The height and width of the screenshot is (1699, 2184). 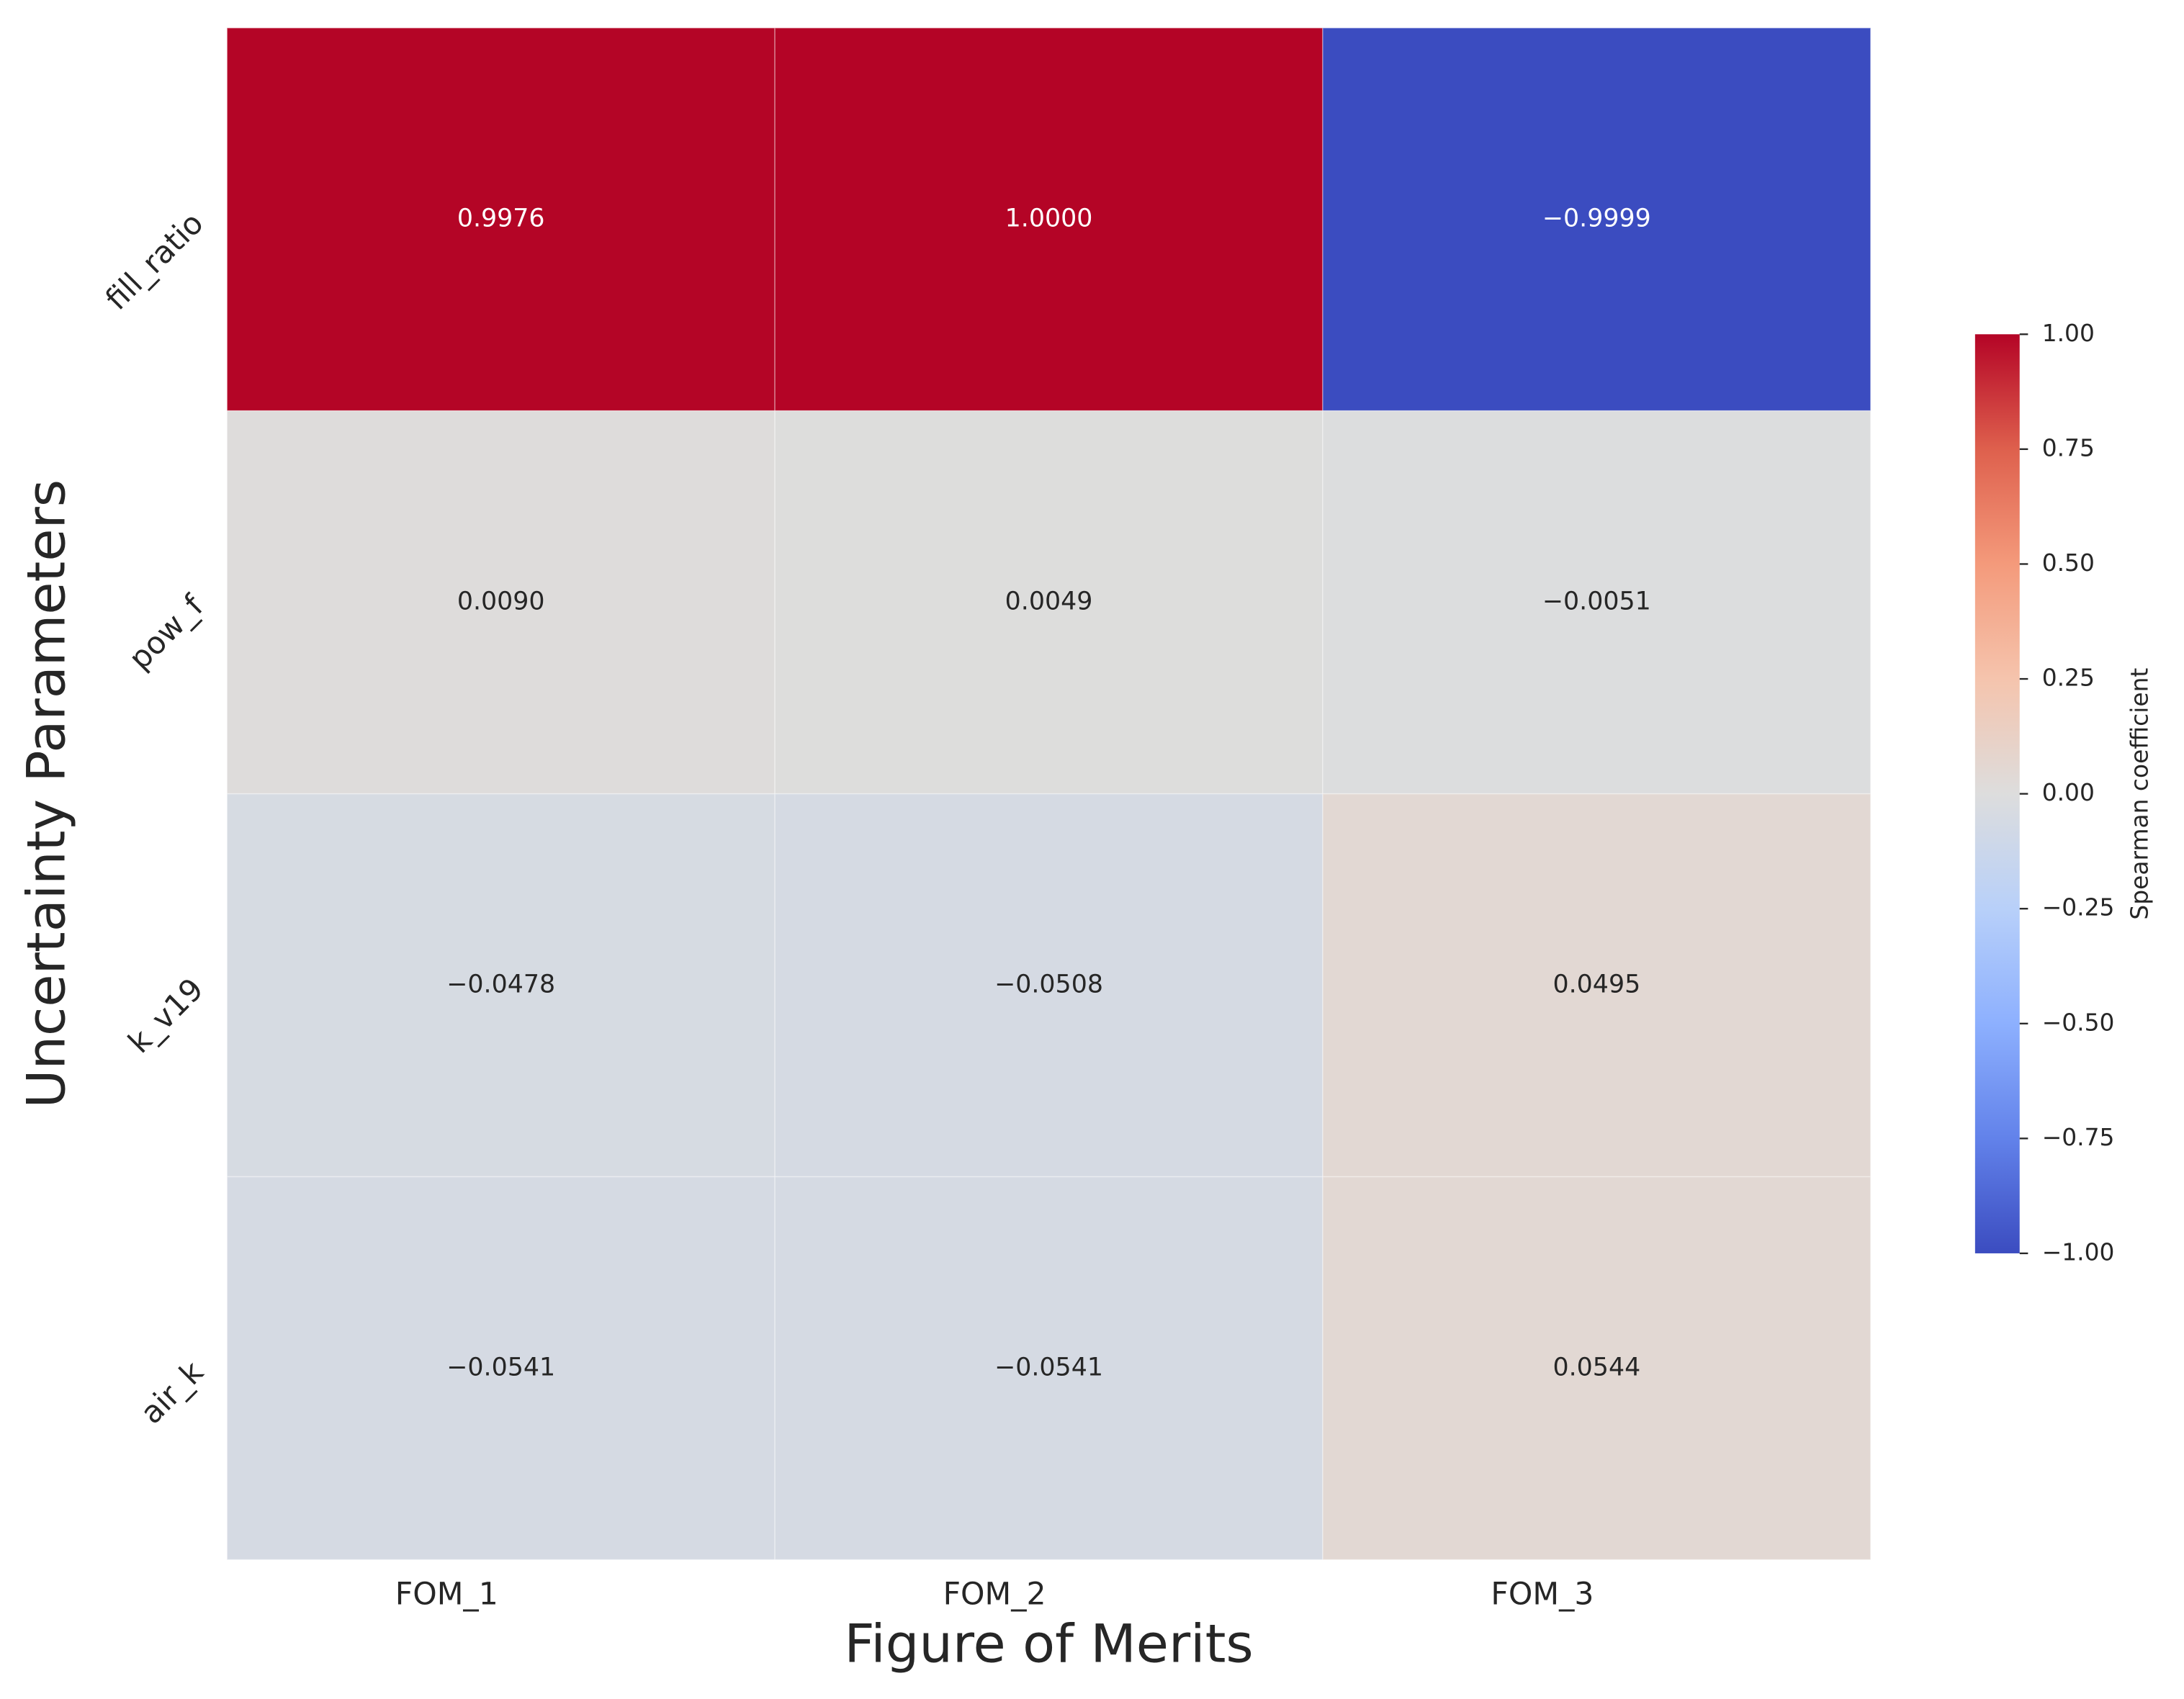 What do you see at coordinates (1048, 1644) in the screenshot?
I see `x-axis-label: Figure of Merits` at bounding box center [1048, 1644].